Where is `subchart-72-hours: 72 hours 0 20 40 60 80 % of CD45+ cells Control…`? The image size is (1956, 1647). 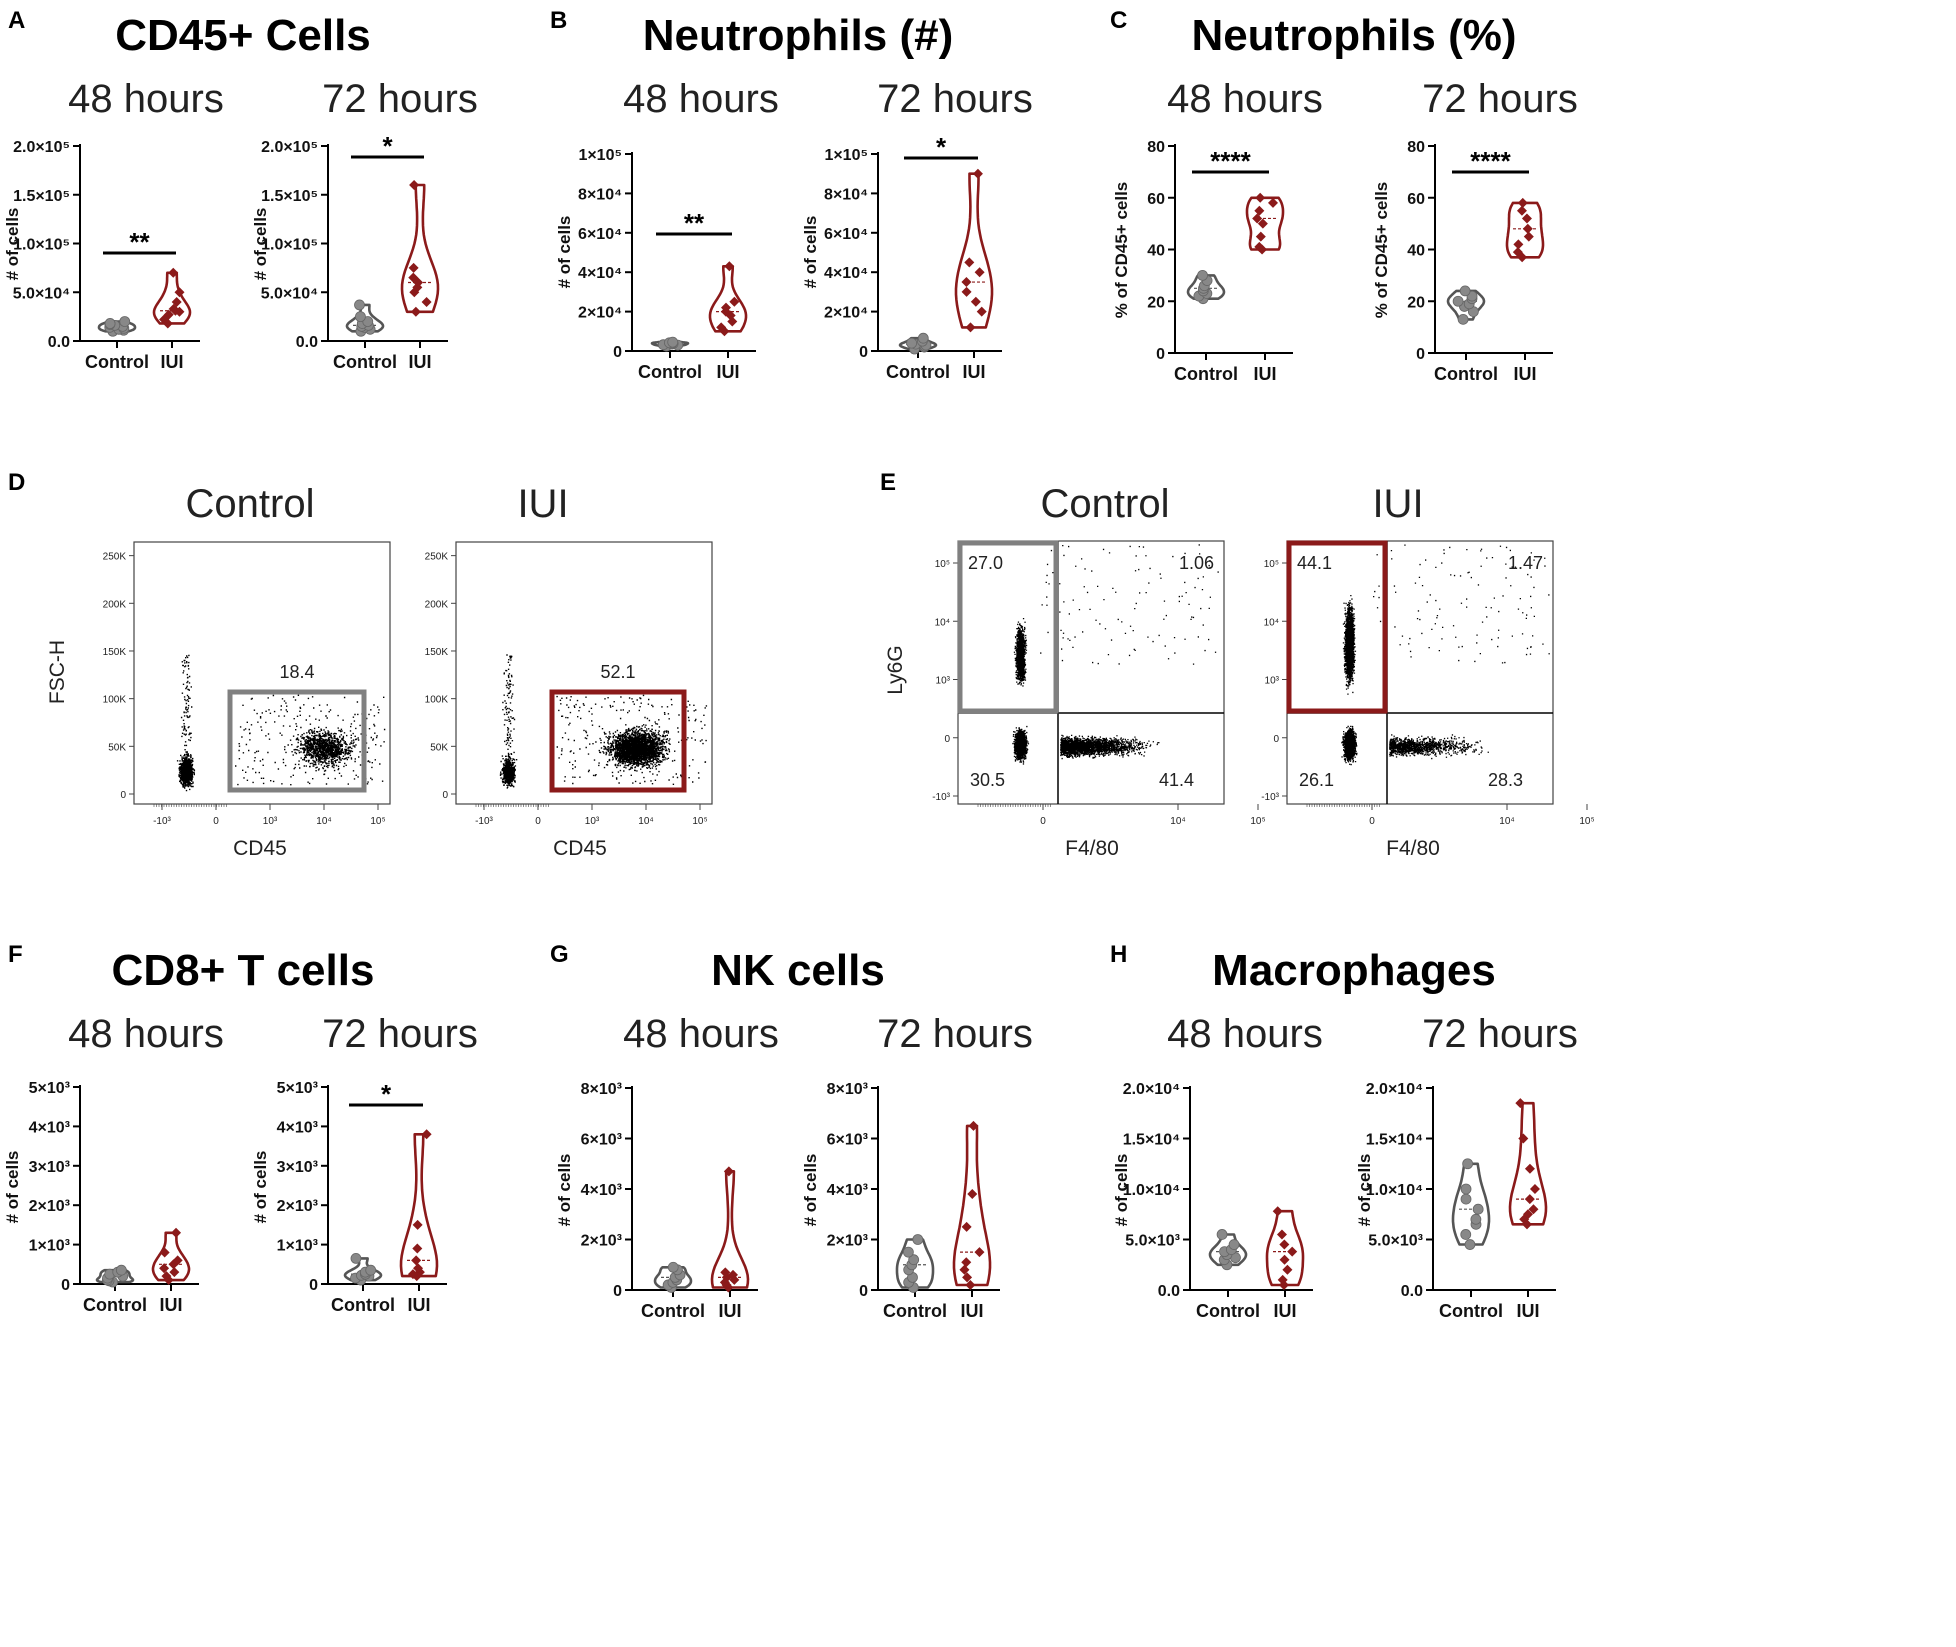
subchart-72-hours: 72 hours 0 20 40 60 80 % of CD45+ cells Control… is located at coordinates (1475, 230).